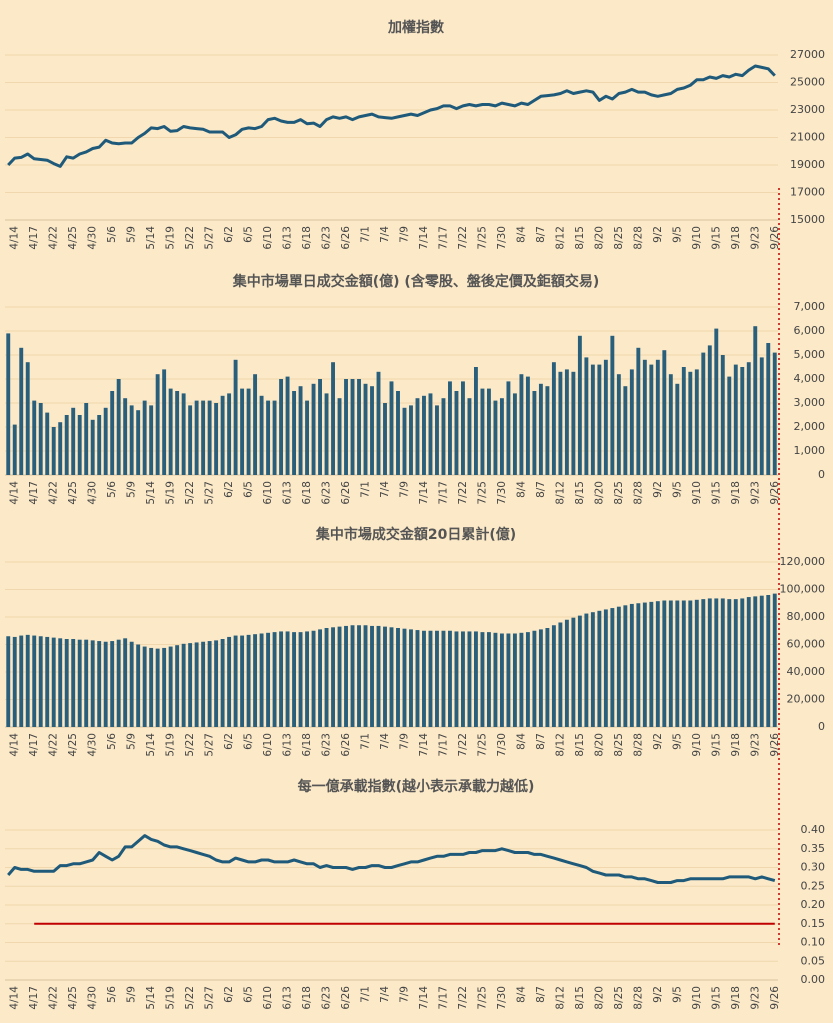  I want to click on y-tick-label: 0.05, so click(813, 960).